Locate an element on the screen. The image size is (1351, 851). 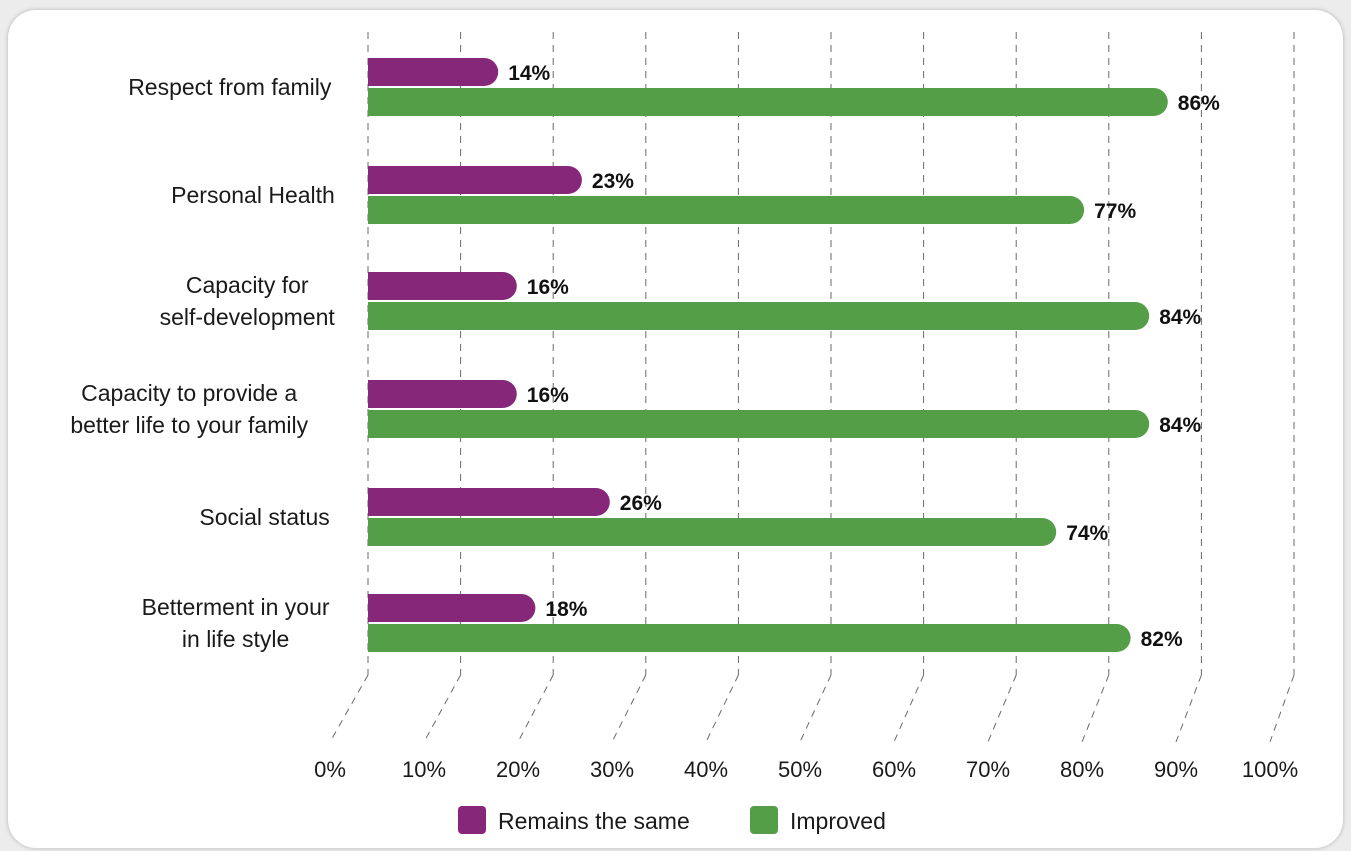
data-label: 18% is located at coordinates (566, 609).